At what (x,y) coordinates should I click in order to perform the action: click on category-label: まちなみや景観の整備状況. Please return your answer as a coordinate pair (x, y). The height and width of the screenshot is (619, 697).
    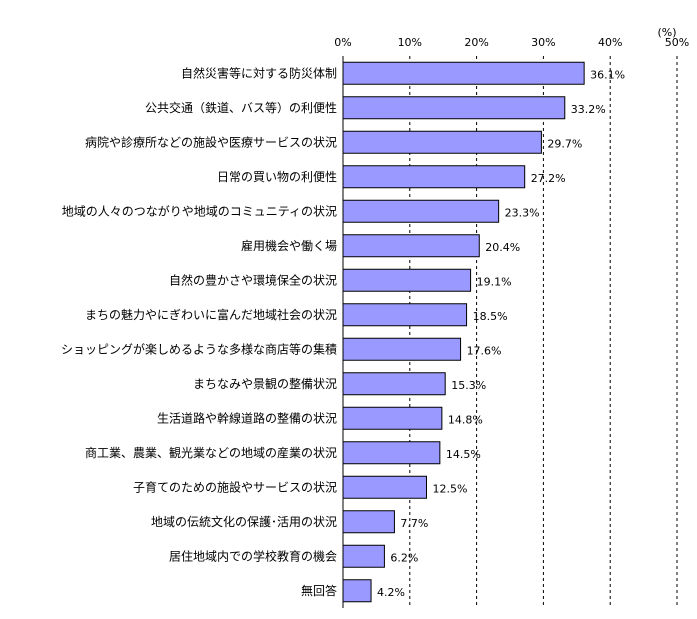
    Looking at the image, I should click on (265, 383).